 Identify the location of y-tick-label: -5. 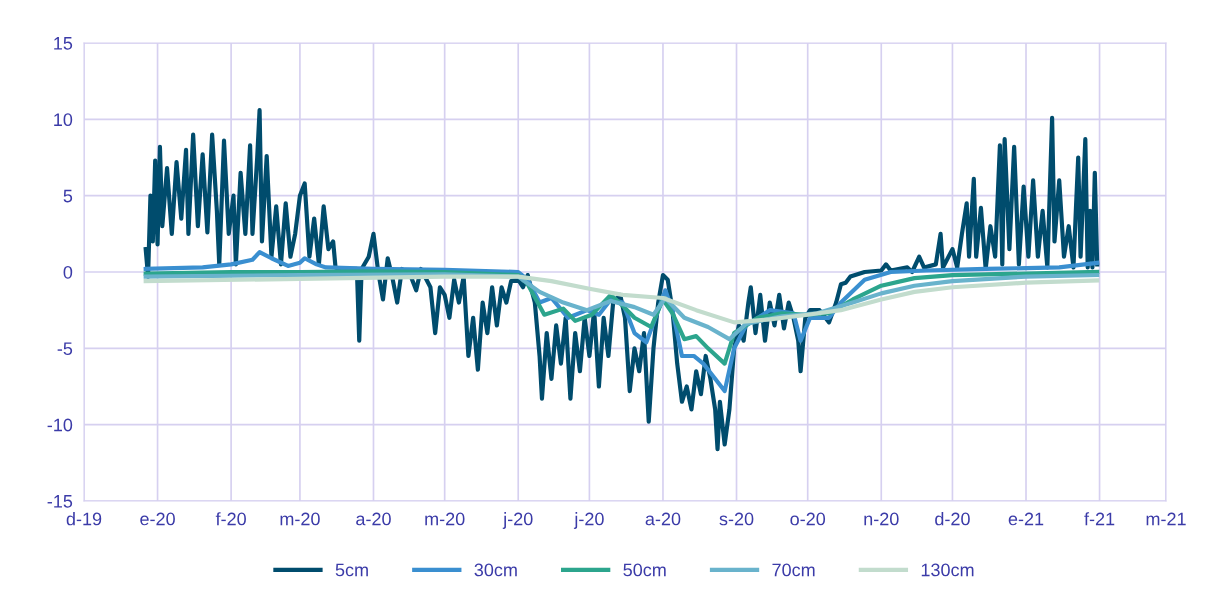
(65, 349).